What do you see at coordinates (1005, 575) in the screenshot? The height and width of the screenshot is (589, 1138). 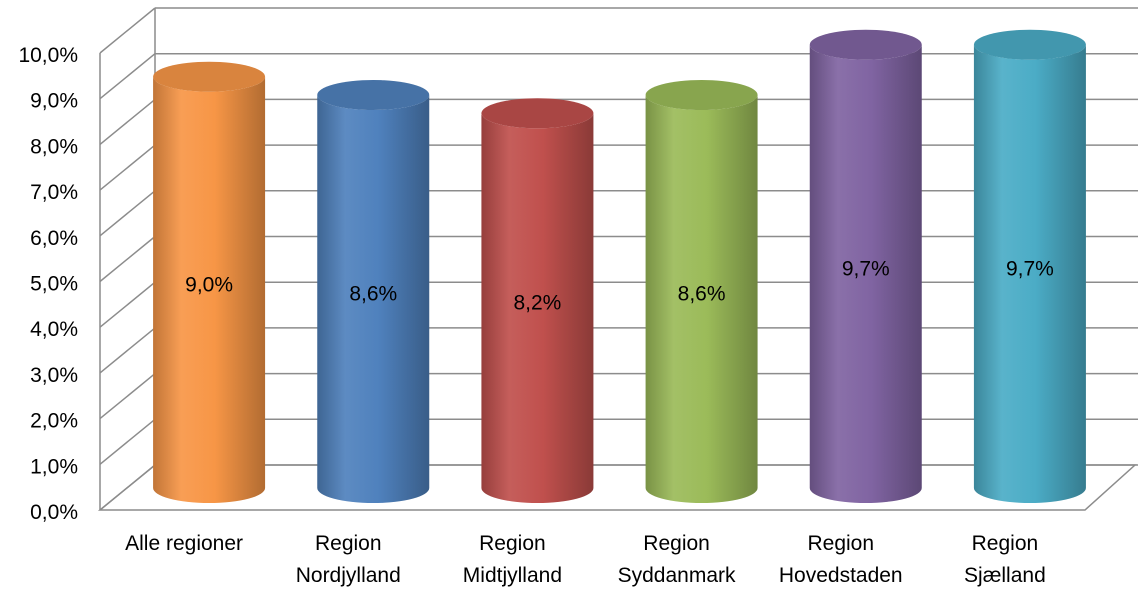 I see `x-tick-label: Sjælland` at bounding box center [1005, 575].